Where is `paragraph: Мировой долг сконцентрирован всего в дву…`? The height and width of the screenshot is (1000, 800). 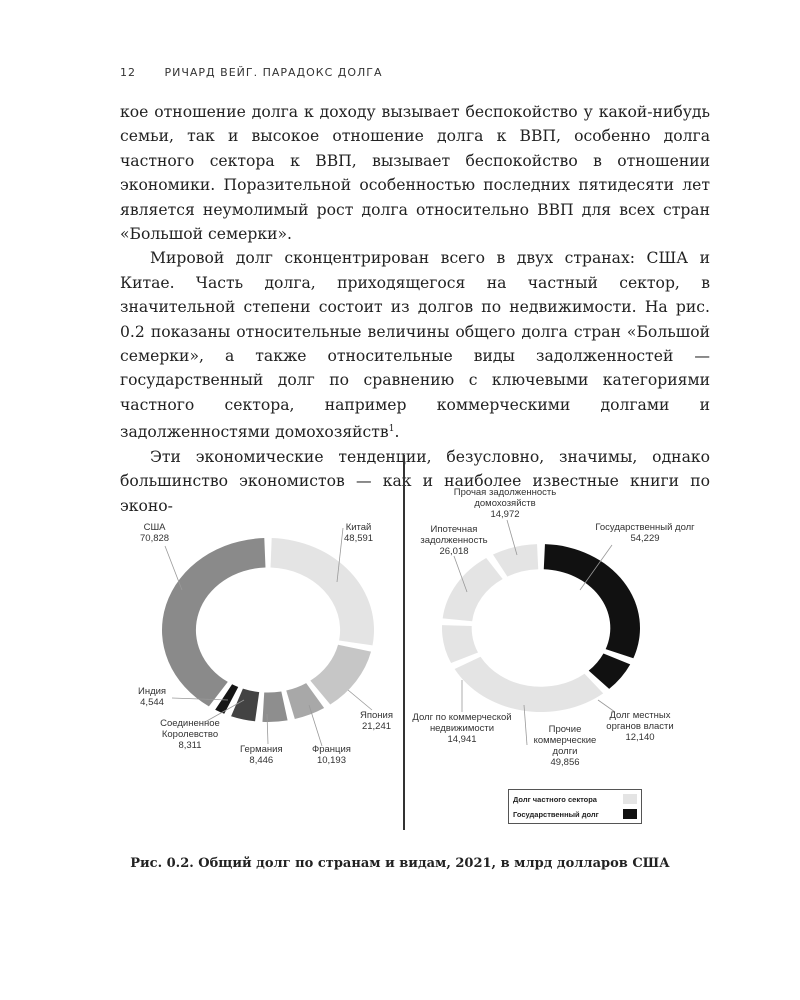
paragraph: Мировой долг сконцентрирован всего в дву… is located at coordinates (415, 345).